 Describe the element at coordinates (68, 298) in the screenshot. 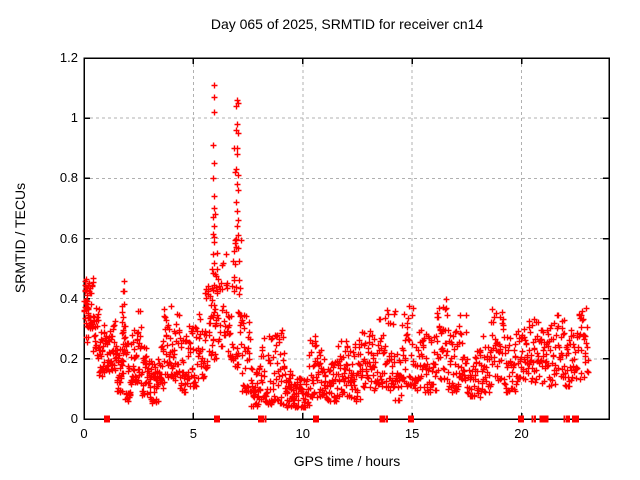

I see `y-tick-label: 0.4` at that location.